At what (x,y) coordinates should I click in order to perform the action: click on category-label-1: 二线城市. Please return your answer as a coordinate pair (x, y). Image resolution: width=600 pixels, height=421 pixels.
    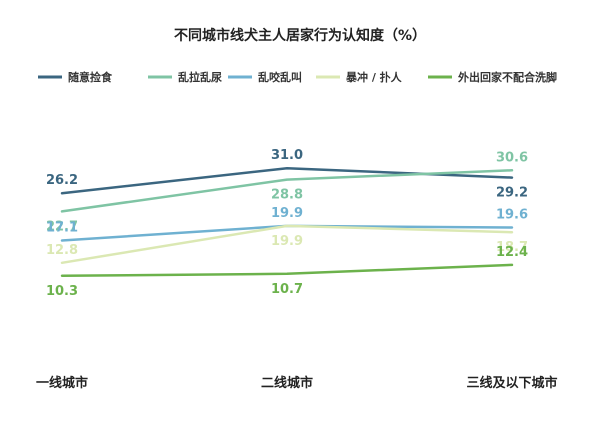
    Looking at the image, I should click on (287, 383).